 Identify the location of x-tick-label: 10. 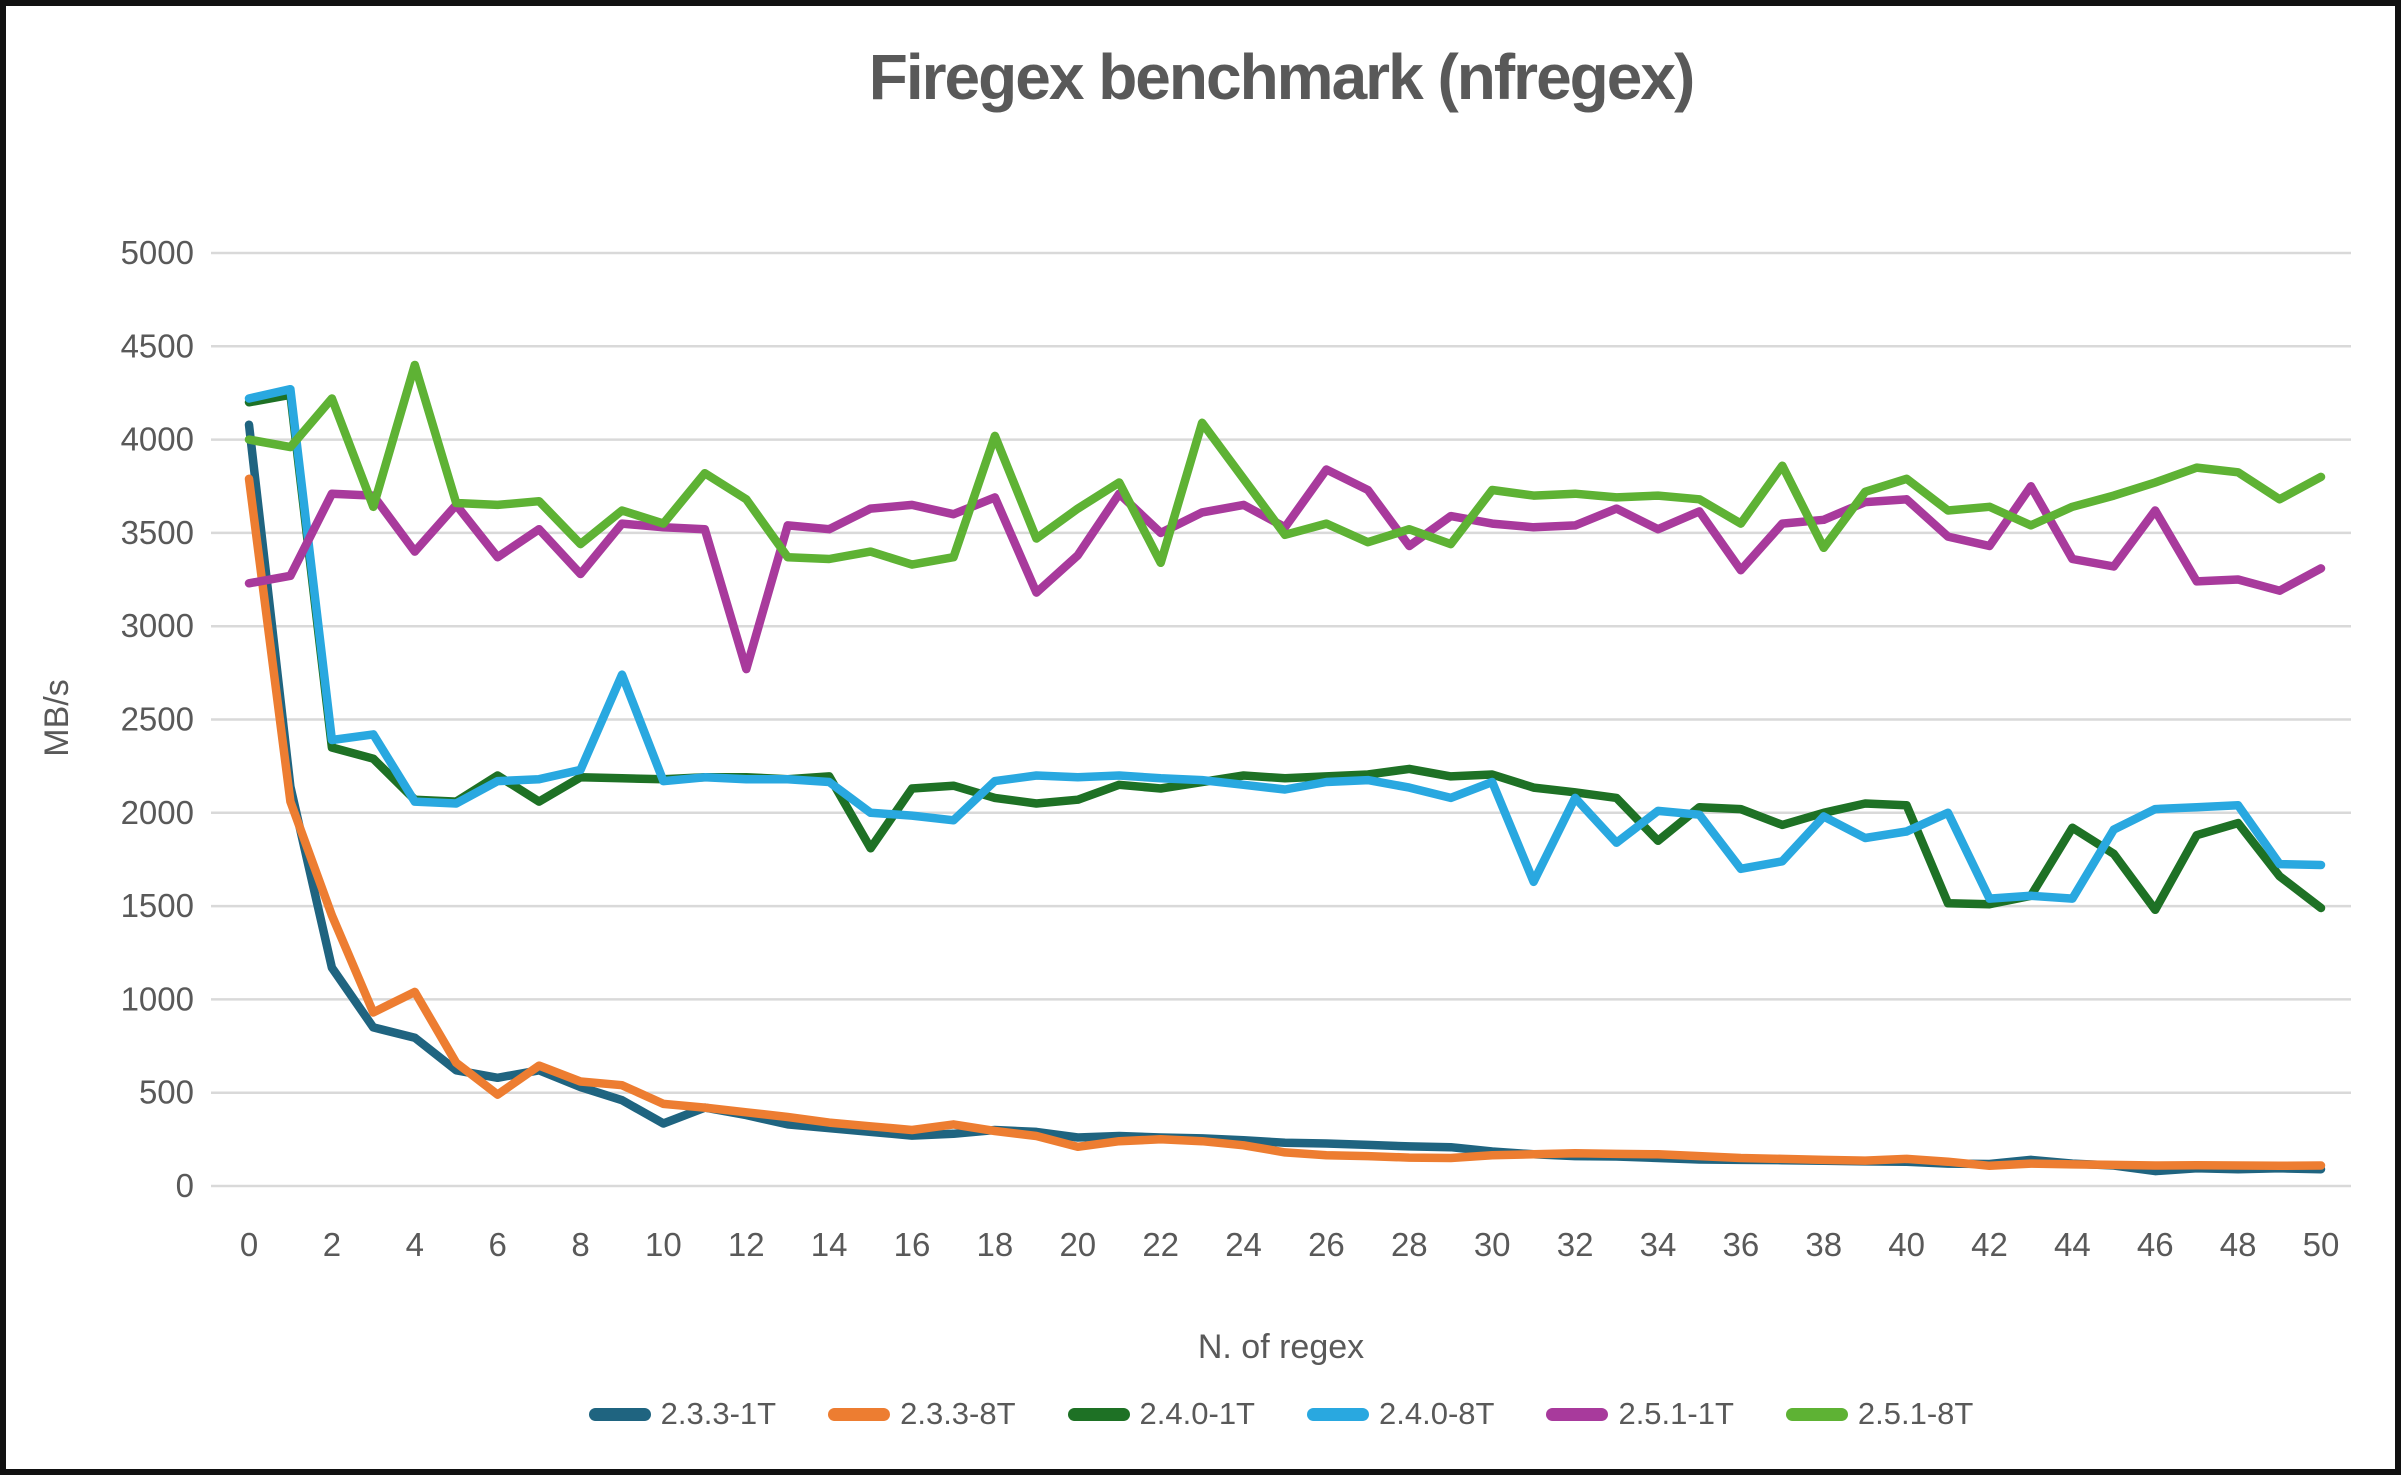
(663, 1244).